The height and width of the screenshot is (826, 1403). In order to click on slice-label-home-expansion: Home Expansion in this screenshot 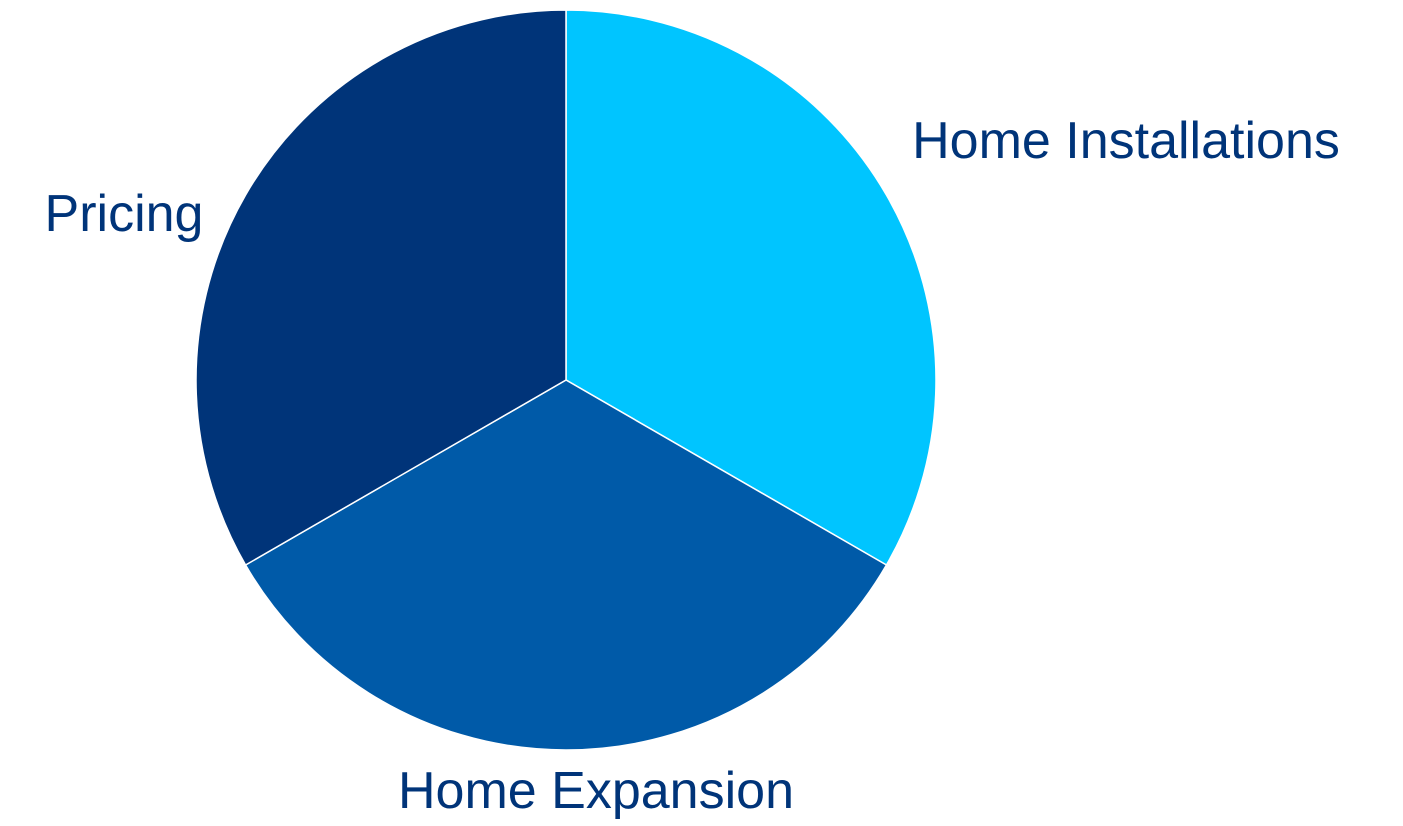, I will do `click(596, 791)`.